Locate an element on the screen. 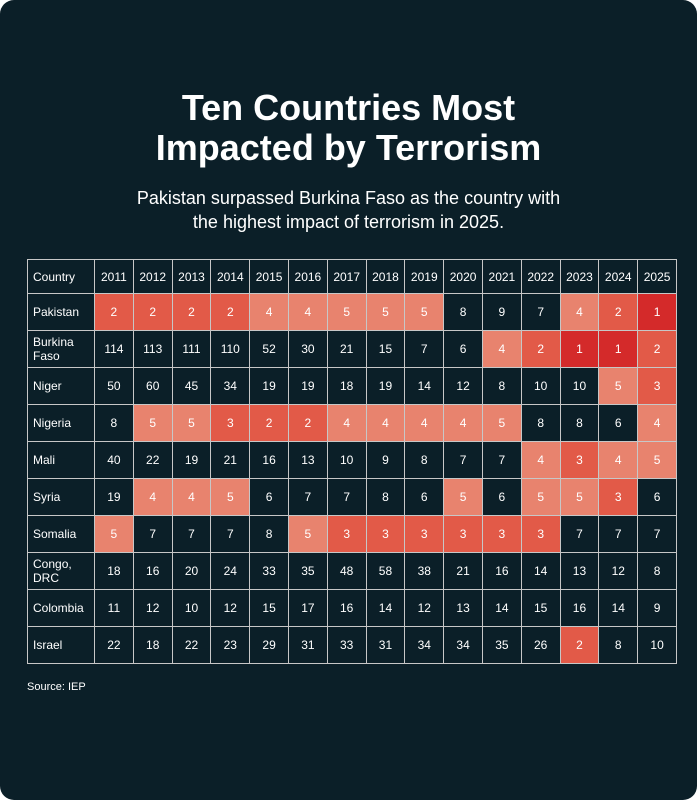  rank-cell: 14 is located at coordinates (501, 608).